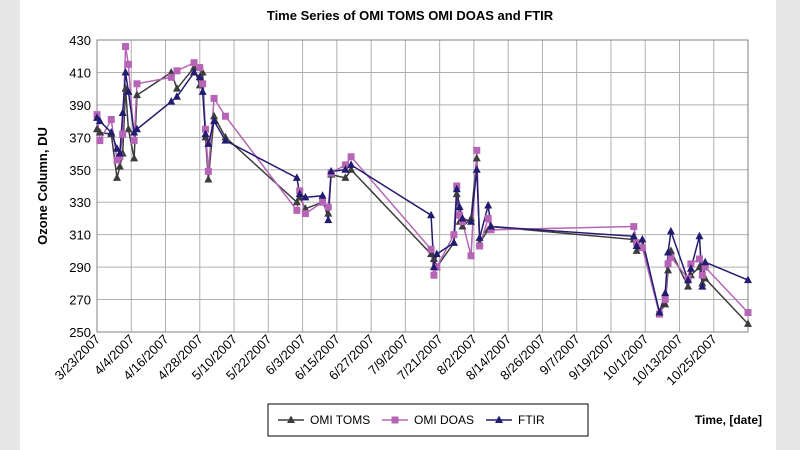  Describe the element at coordinates (80, 137) in the screenshot. I see `y-tick-label: 370` at that location.